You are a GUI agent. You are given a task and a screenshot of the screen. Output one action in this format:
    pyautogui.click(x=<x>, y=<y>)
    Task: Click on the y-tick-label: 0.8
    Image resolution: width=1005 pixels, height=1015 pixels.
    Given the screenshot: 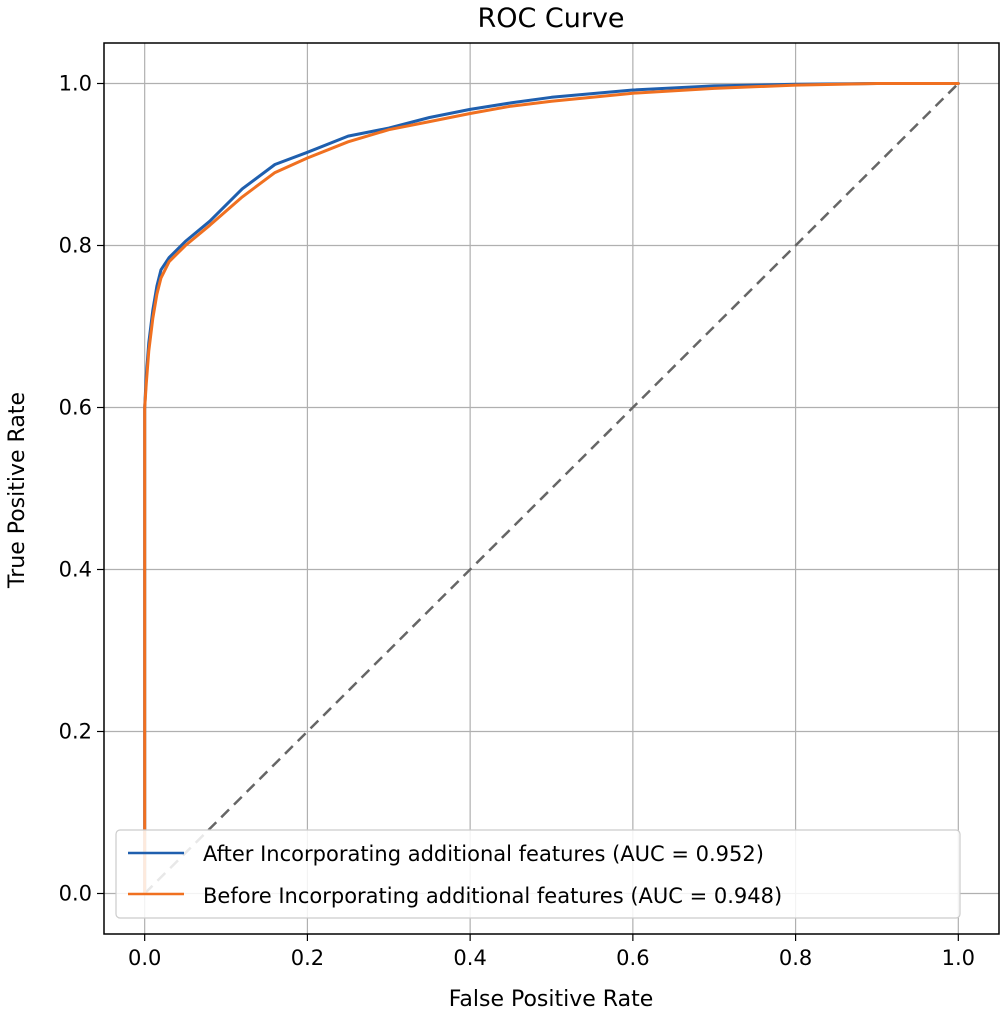 What is the action you would take?
    pyautogui.click(x=75, y=246)
    